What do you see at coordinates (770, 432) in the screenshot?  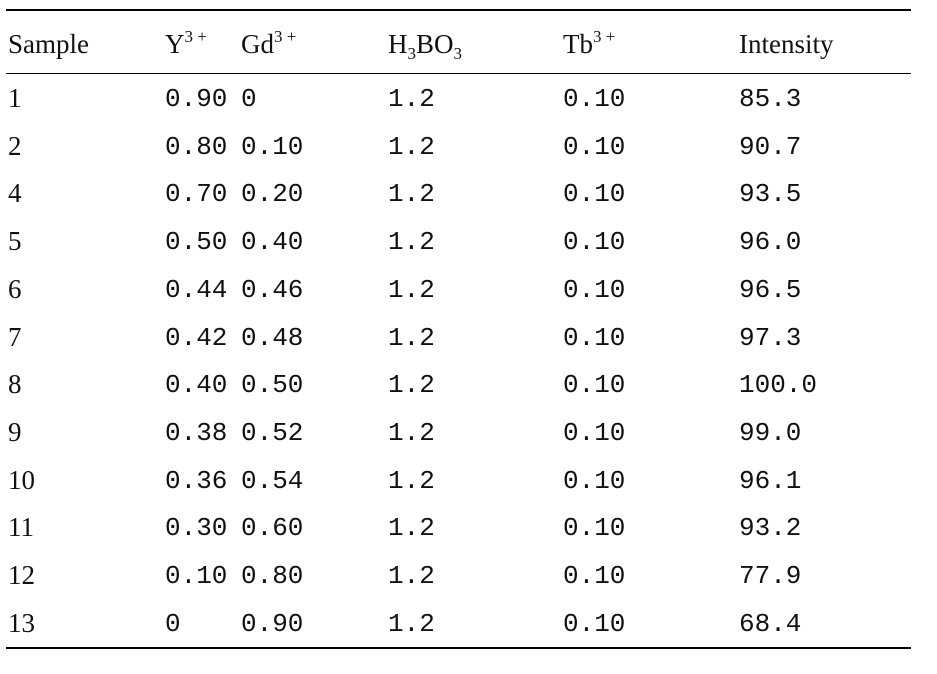 I see `cell-intensity: 99.0` at bounding box center [770, 432].